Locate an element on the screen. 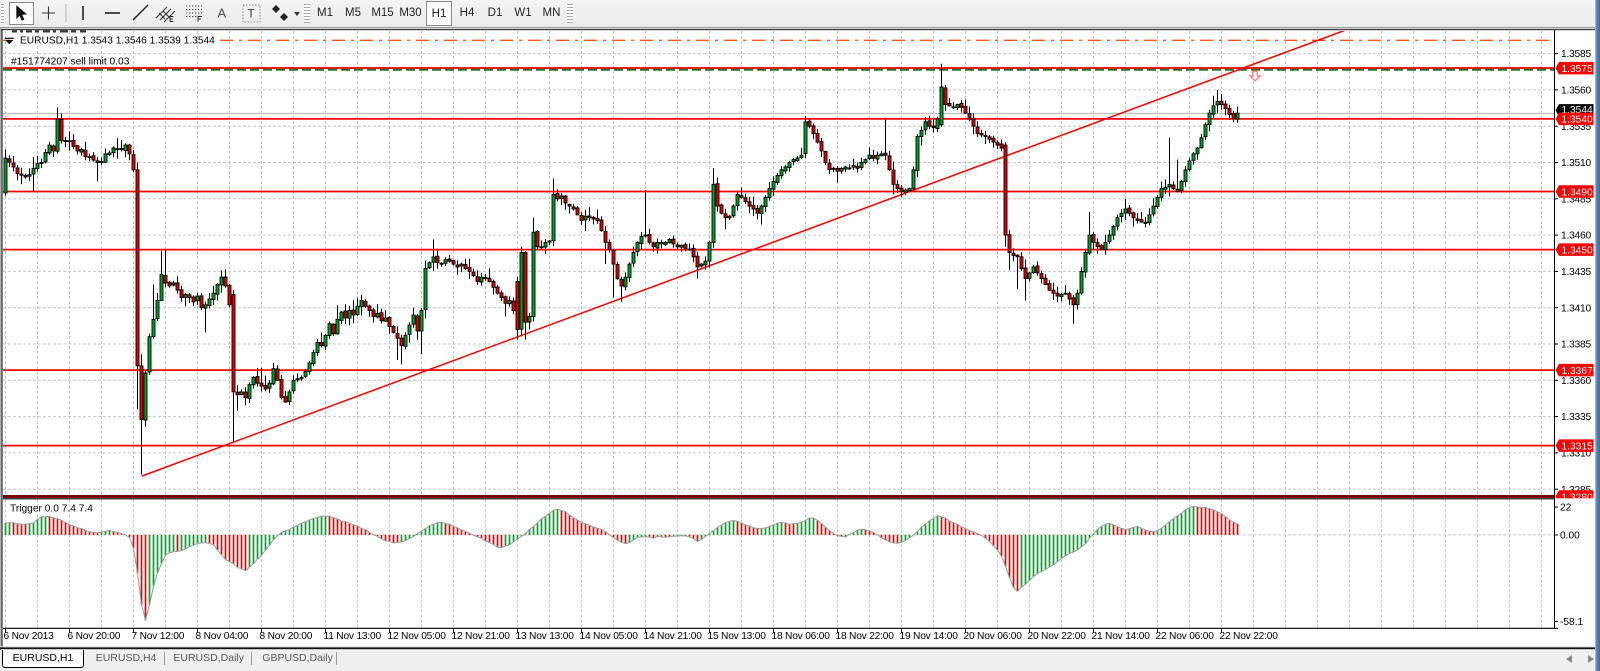  svg-text: 1.3280 is located at coordinates (1577, 497).